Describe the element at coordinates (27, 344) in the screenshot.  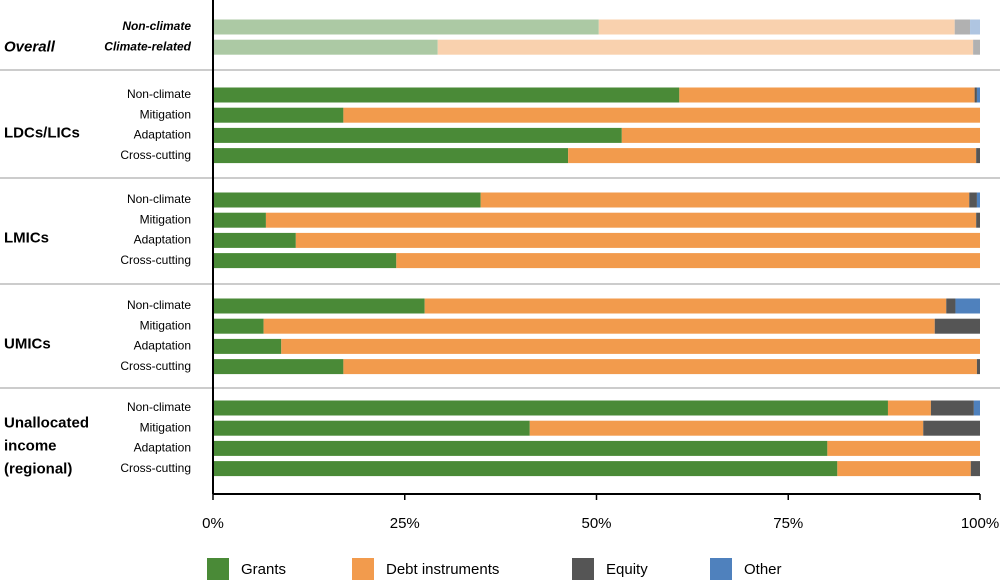
I see `group-label: UMICs` at that location.